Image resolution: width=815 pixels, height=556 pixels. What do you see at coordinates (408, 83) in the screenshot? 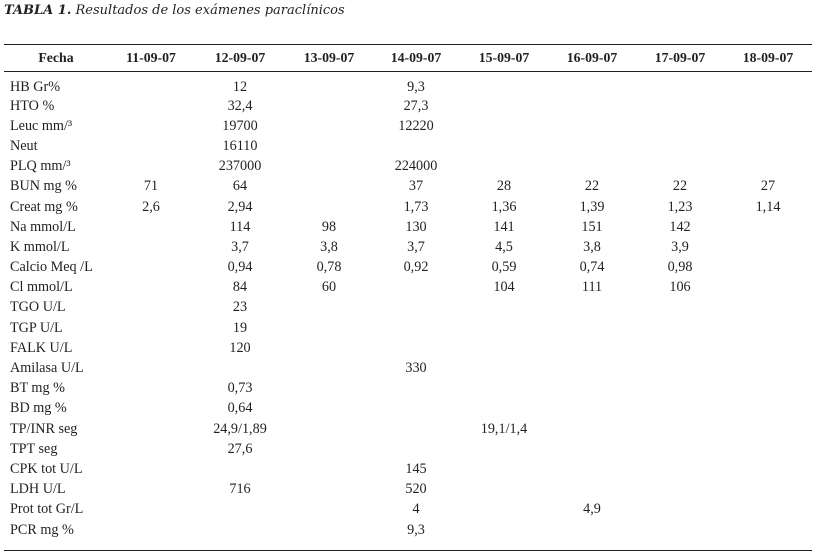
I see `table-row: HB Gr% 12 9,3` at bounding box center [408, 83].